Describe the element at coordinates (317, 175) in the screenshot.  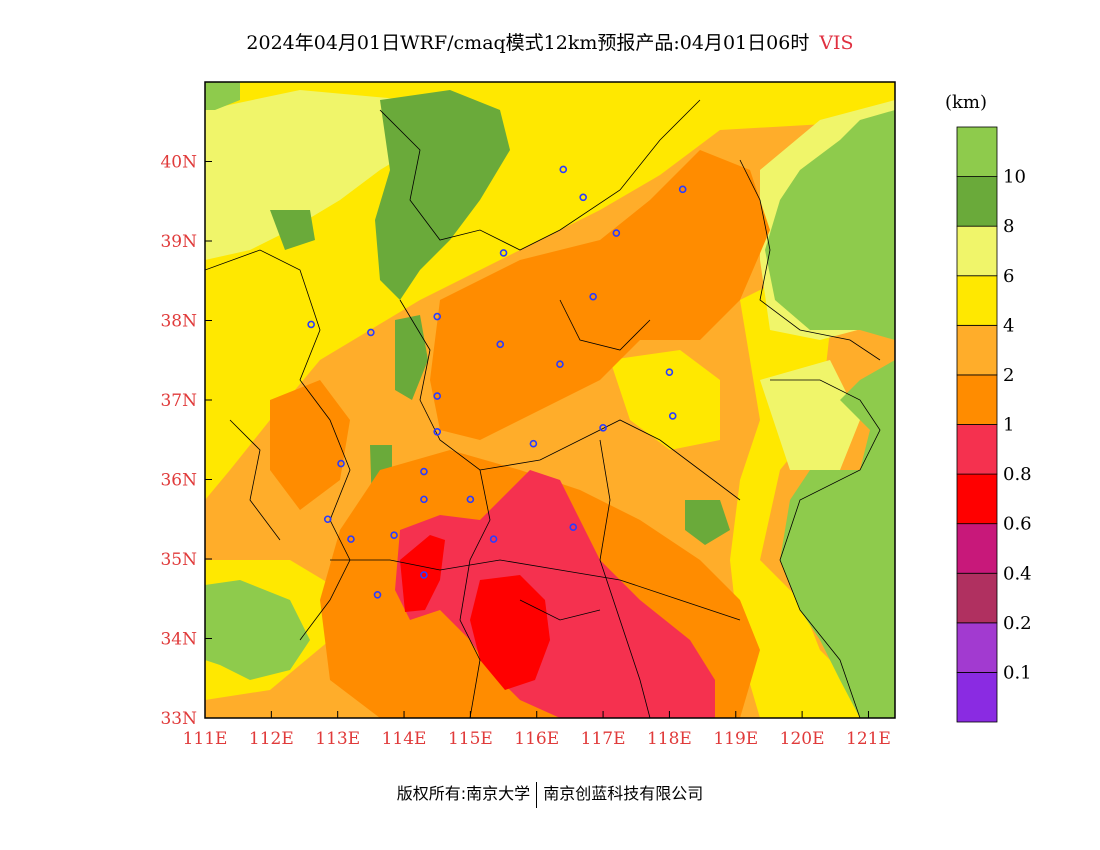
I see `field-pale-northwest` at that location.